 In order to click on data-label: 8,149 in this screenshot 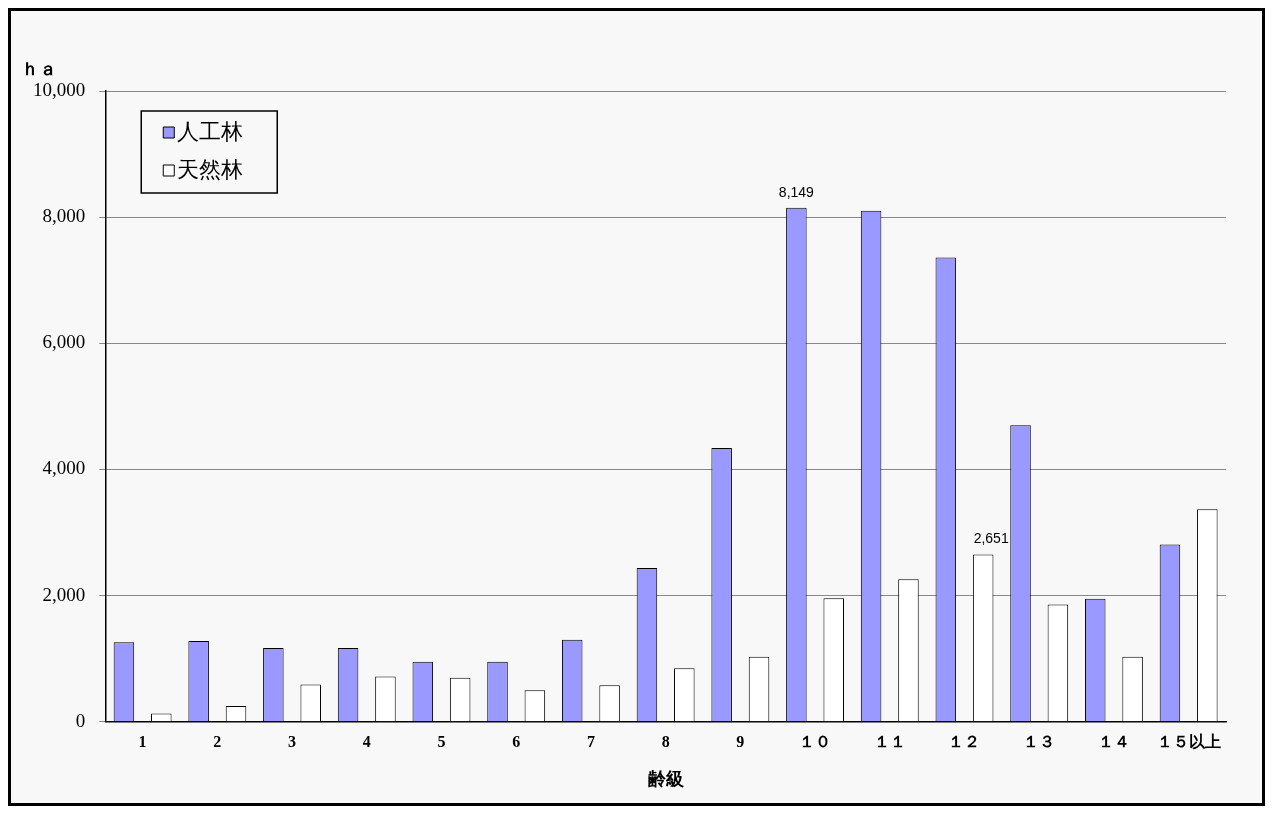, I will do `click(796, 191)`.